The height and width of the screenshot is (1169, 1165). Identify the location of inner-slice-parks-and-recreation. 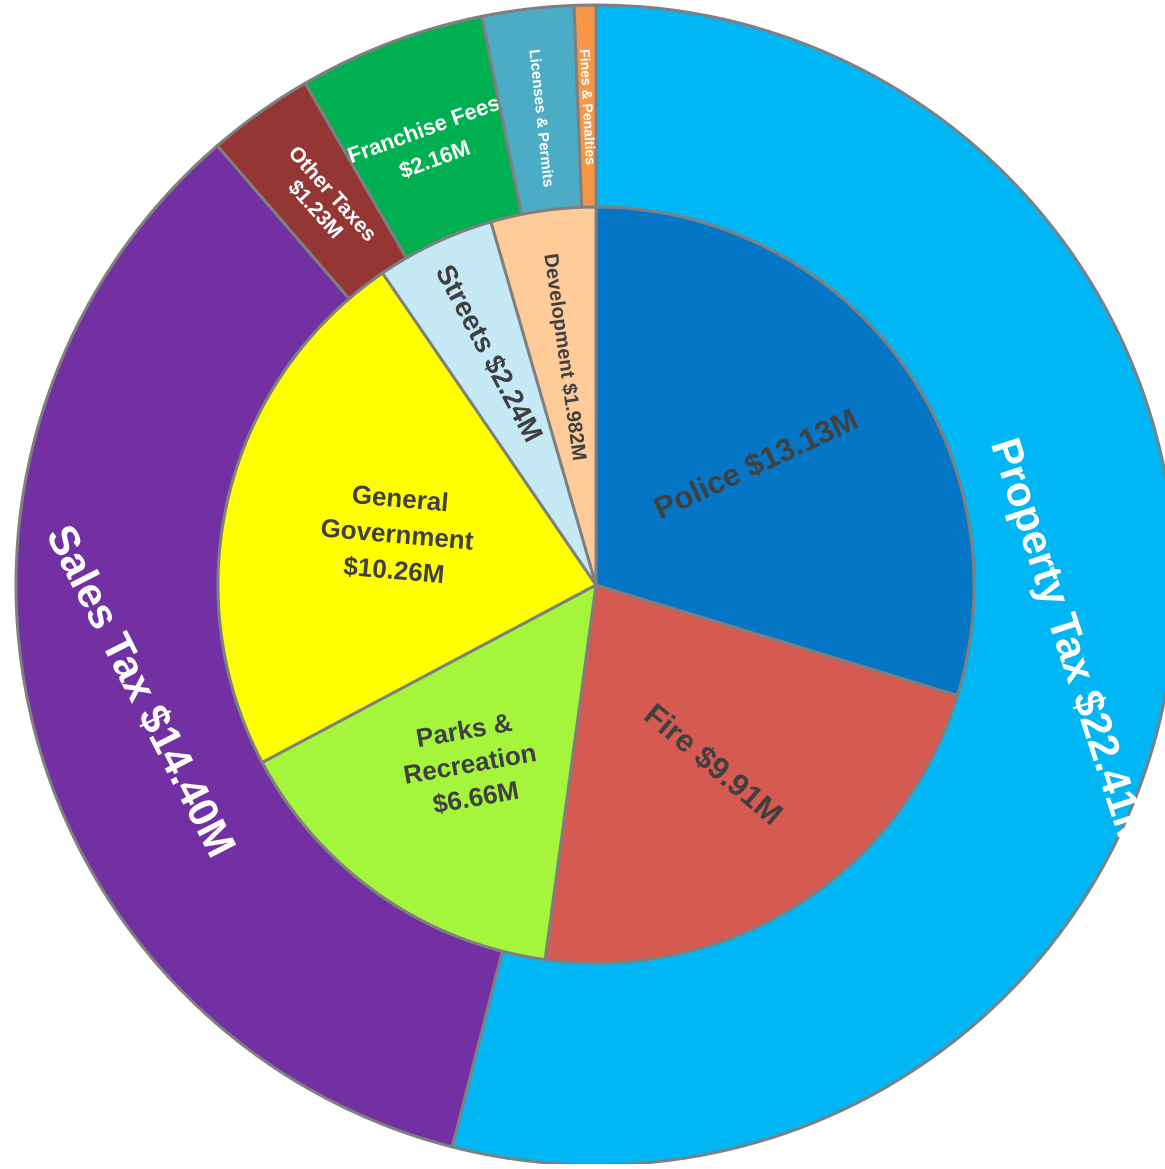
(429, 772).